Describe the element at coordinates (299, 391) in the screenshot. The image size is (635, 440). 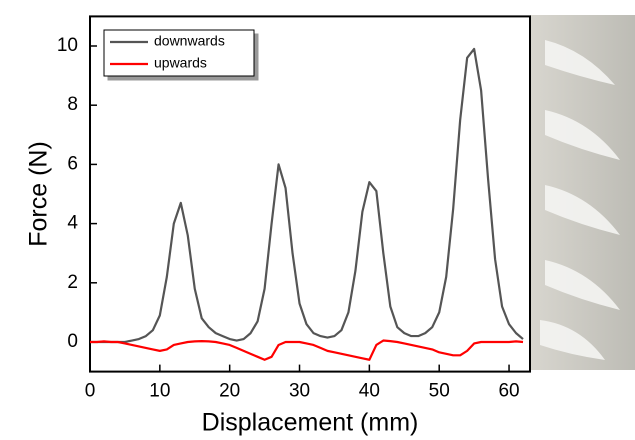
I see `x-tick-label: 30` at that location.